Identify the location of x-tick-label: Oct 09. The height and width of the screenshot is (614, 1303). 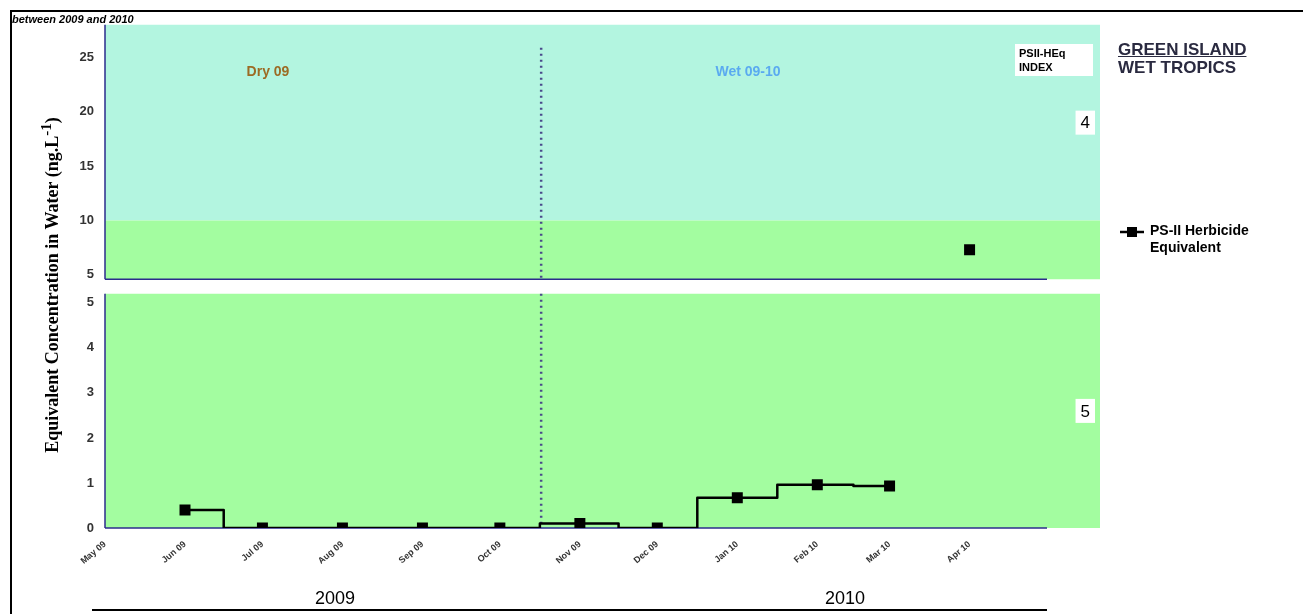
(489, 551).